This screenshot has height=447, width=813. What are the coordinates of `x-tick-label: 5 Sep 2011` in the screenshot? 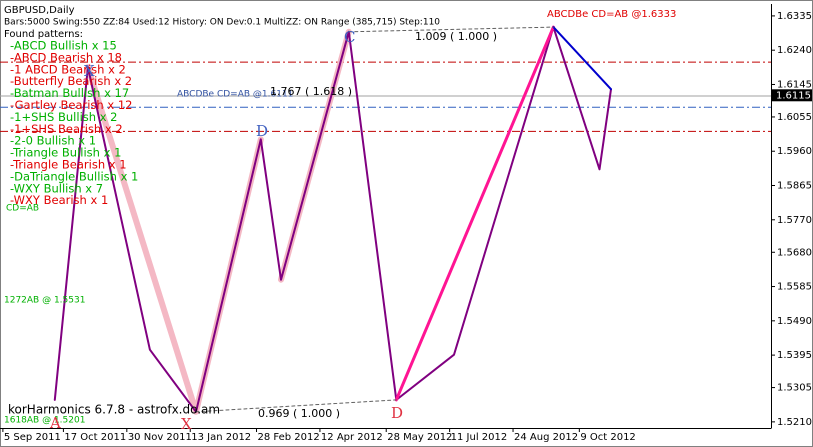 It's located at (32, 437).